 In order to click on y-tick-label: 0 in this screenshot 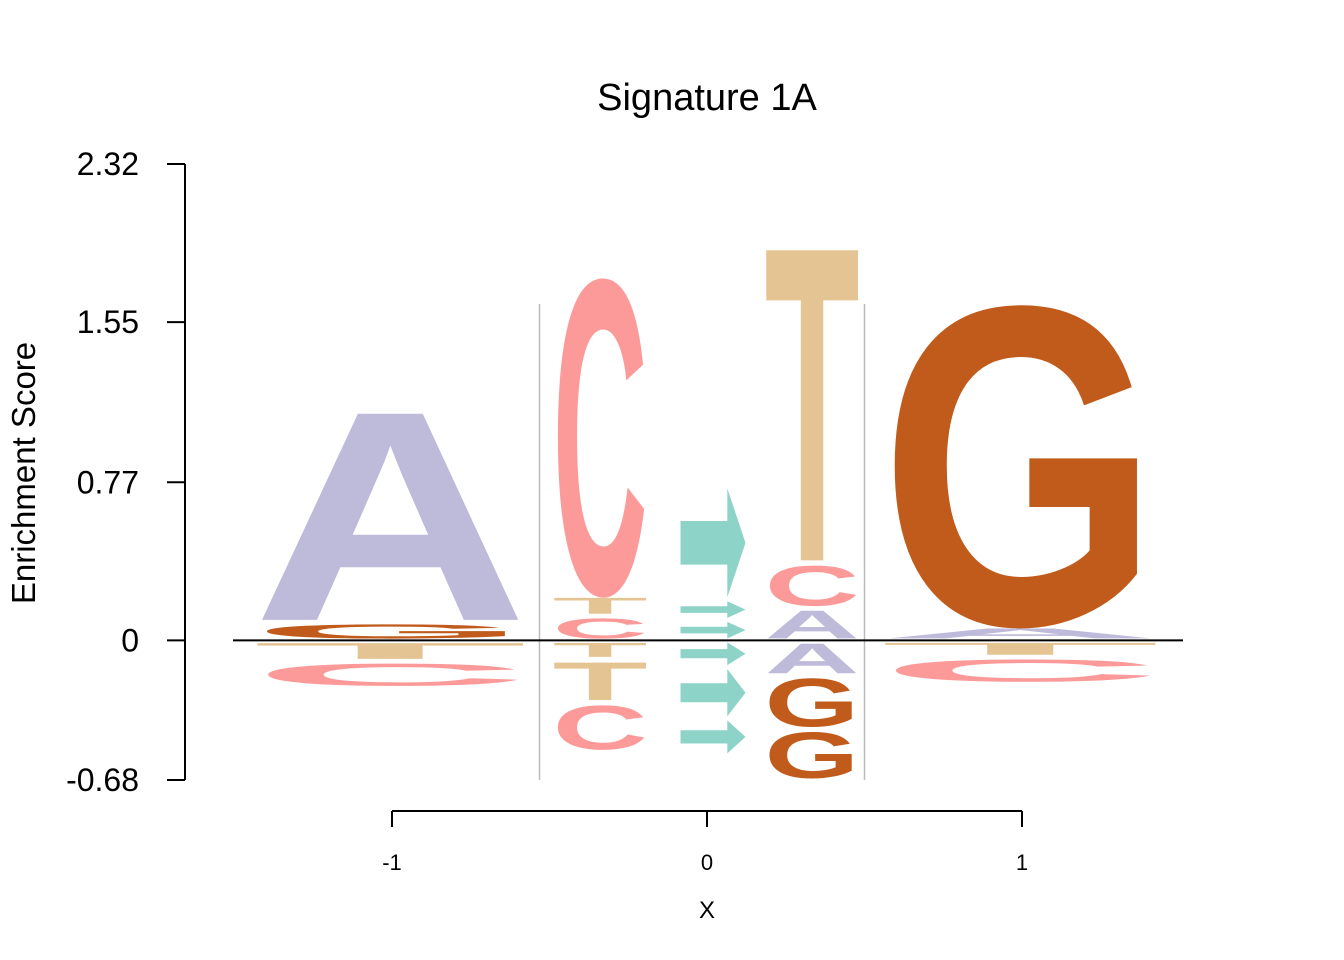, I will do `click(130, 640)`.